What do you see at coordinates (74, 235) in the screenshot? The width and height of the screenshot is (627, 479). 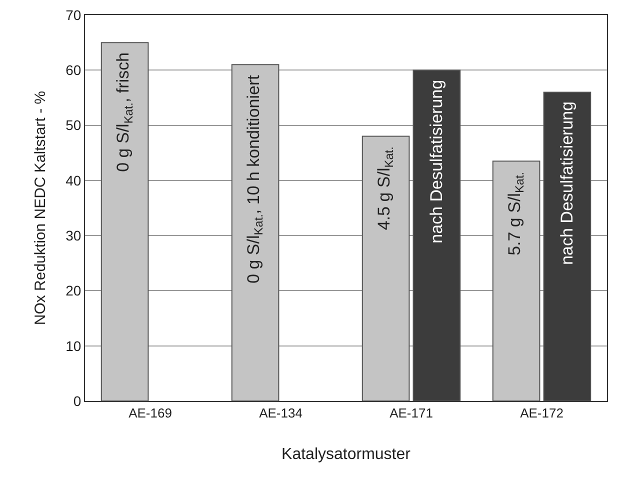 I see `y-tick-label: 30` at bounding box center [74, 235].